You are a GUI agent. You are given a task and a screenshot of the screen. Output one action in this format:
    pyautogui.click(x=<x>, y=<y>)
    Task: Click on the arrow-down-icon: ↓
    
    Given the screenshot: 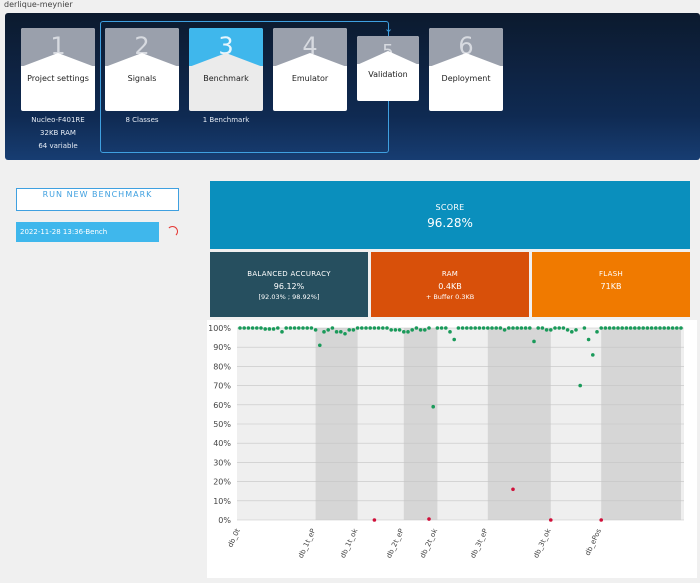 What is the action you would take?
    pyautogui.click(x=389, y=28)
    